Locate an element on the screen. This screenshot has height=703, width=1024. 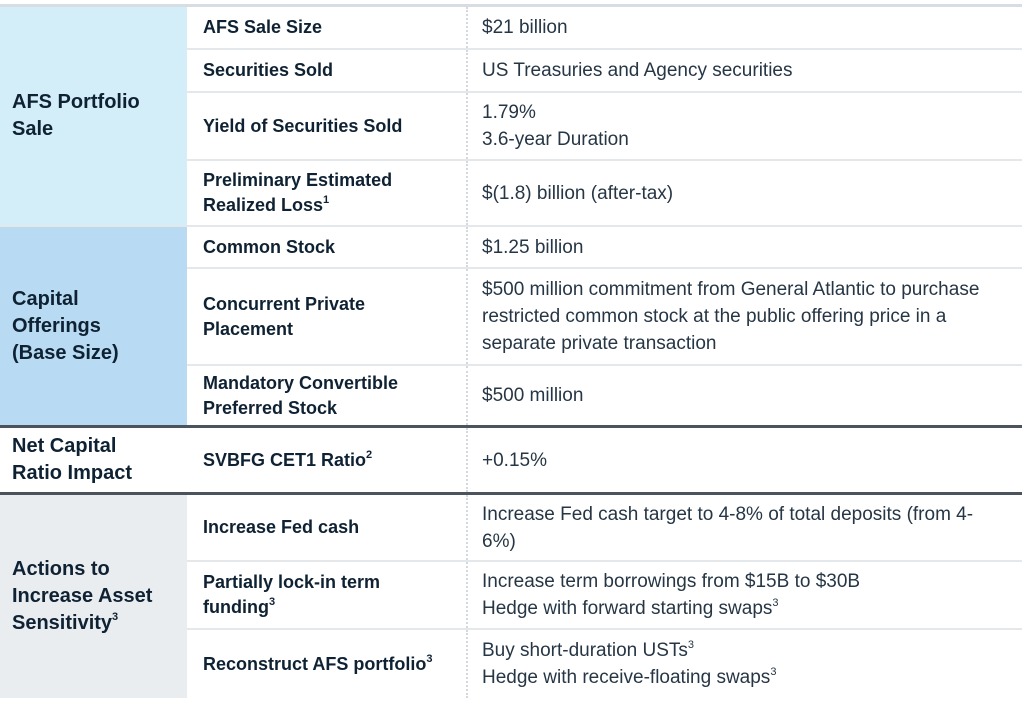
row-value: $21 billion is located at coordinates (745, 27).